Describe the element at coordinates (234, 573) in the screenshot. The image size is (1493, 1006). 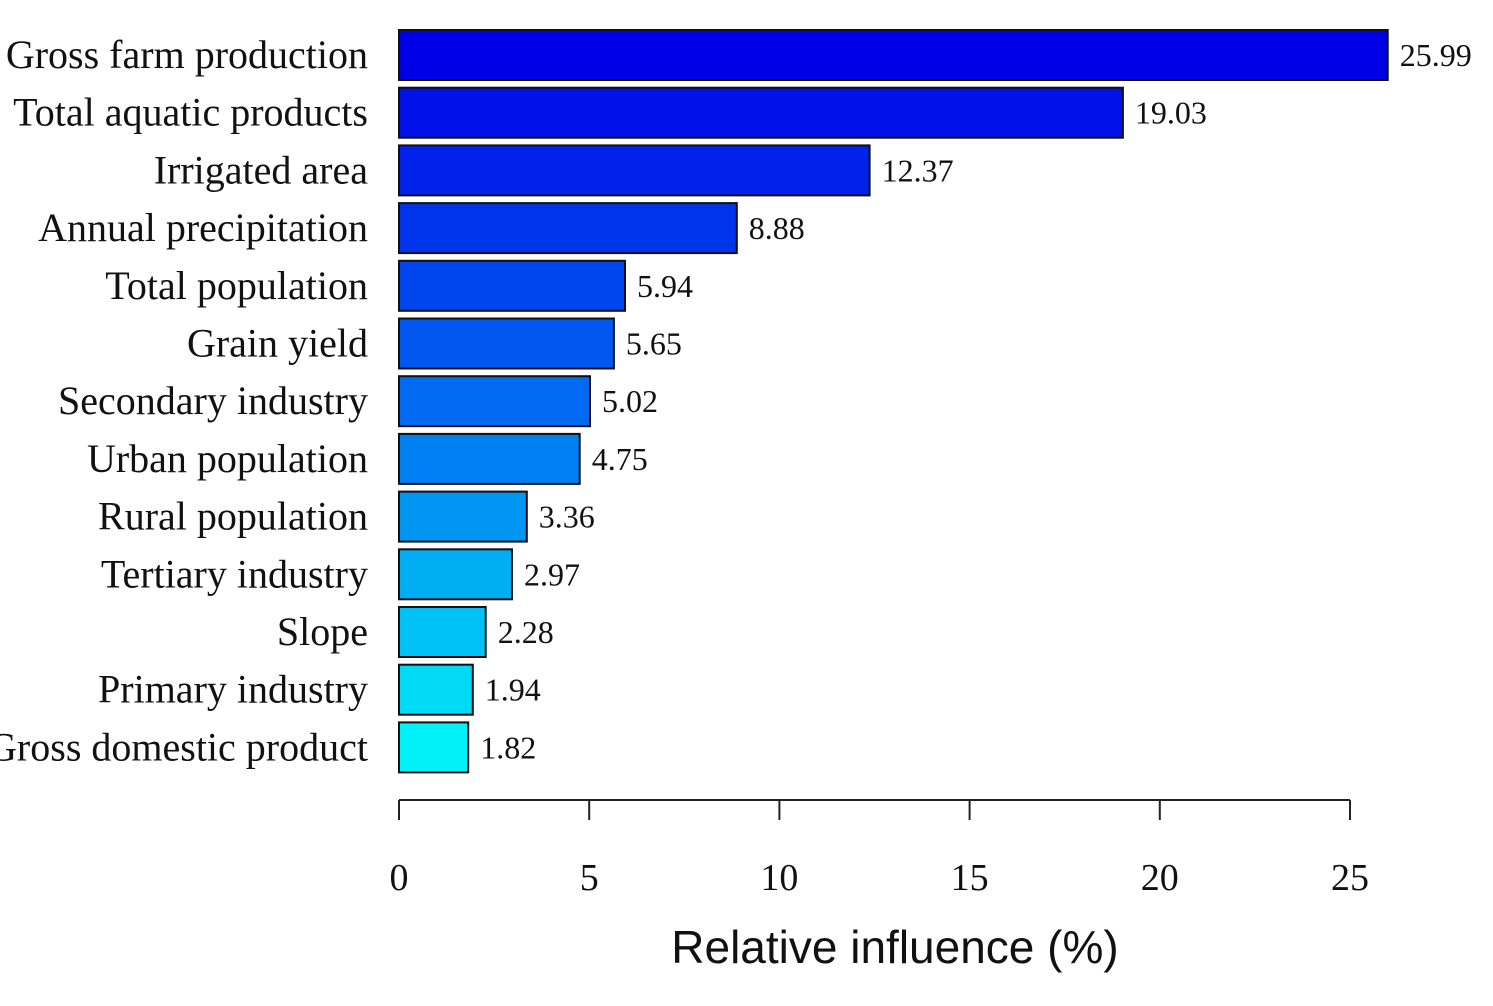
I see `category-label-9: Tertiary industry` at that location.